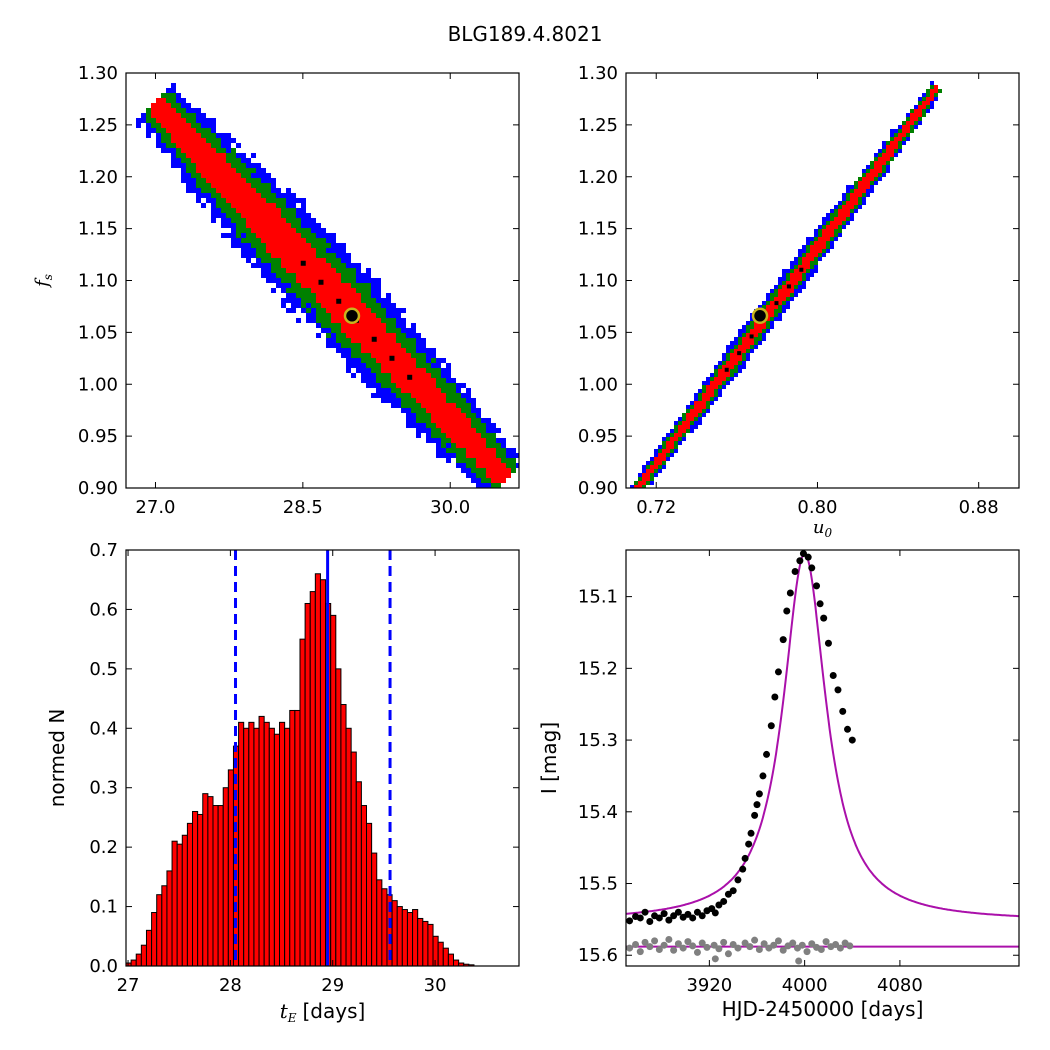  I want to click on model-curve, so click(822, 735).